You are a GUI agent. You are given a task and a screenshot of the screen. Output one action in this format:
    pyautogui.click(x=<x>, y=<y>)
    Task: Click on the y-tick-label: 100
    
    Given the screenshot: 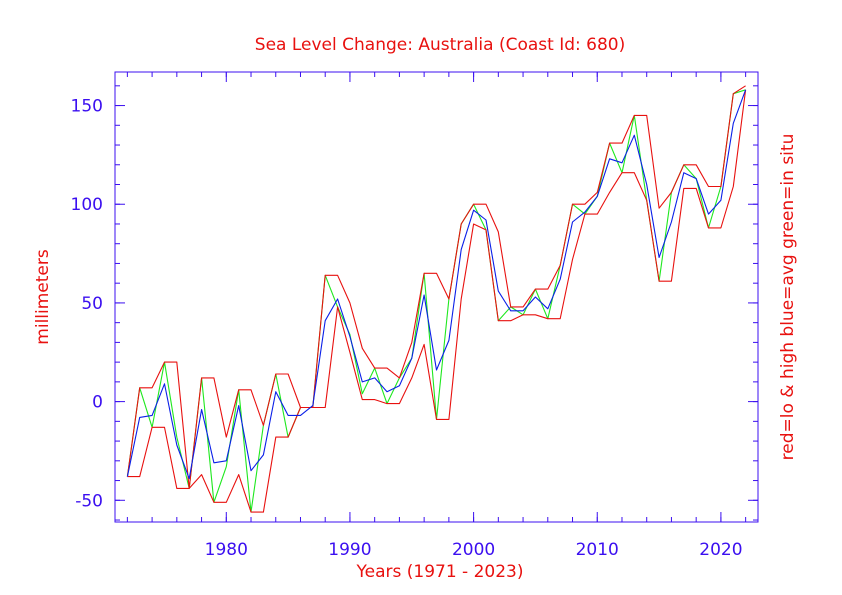 What is the action you would take?
    pyautogui.click(x=87, y=205)
    